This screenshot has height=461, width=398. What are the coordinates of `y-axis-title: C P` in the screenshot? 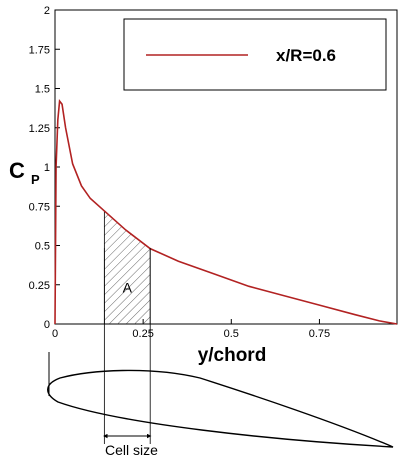 It's located at (24, 172).